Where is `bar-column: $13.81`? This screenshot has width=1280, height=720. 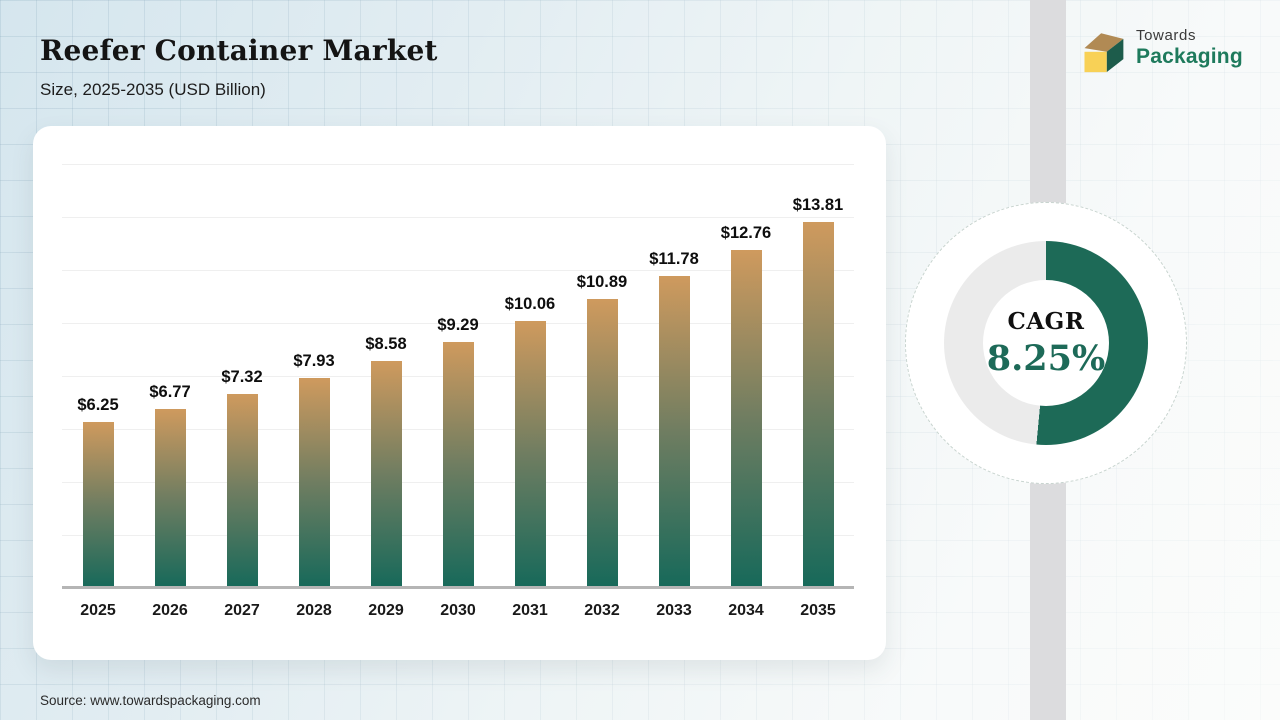 bar-column: $13.81 is located at coordinates (818, 376).